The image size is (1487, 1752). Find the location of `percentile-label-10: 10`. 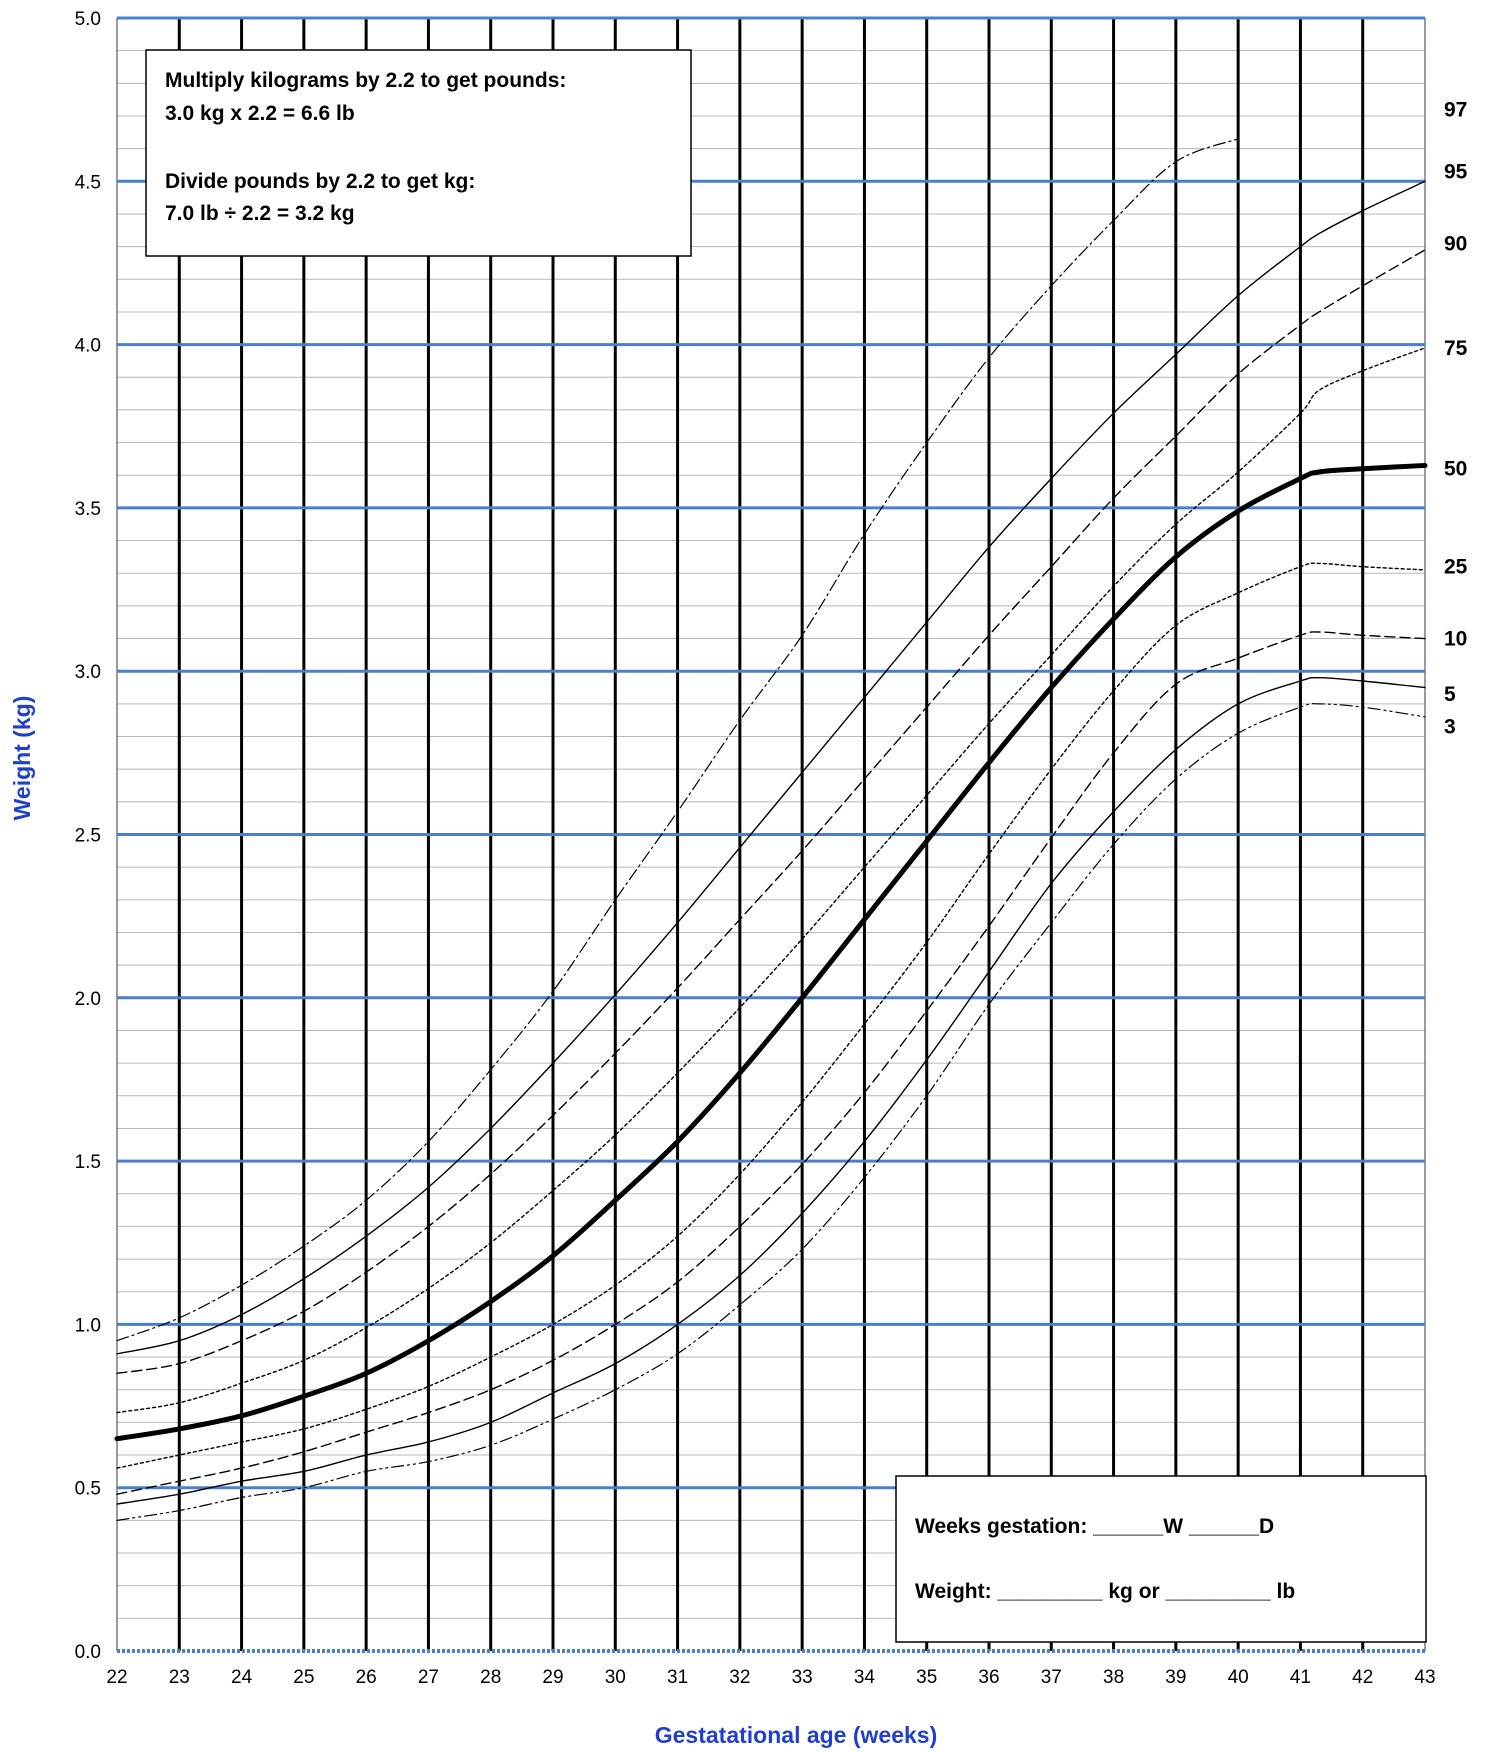

percentile-label-10: 10 is located at coordinates (1455, 639).